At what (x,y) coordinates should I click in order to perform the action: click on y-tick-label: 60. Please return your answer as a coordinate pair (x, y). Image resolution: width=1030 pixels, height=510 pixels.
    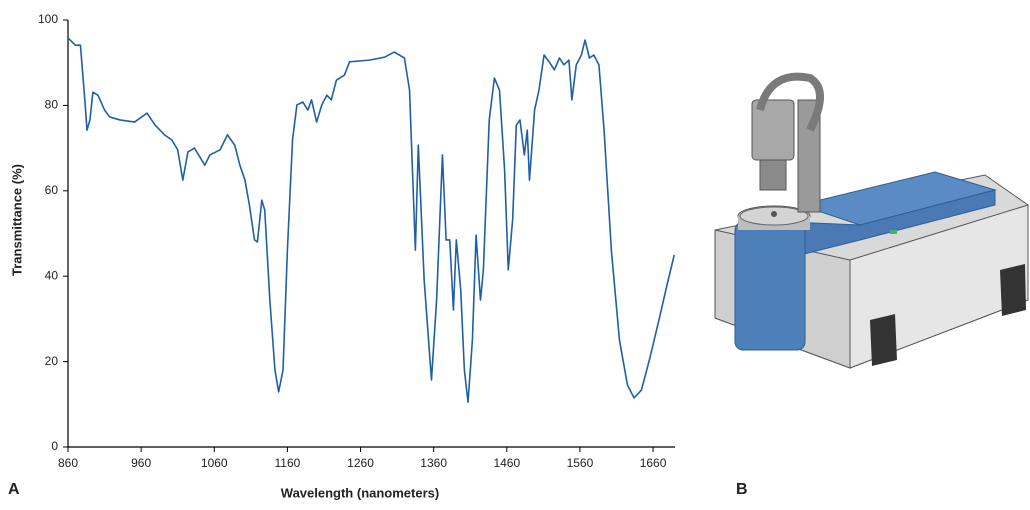
    Looking at the image, I should click on (52, 190).